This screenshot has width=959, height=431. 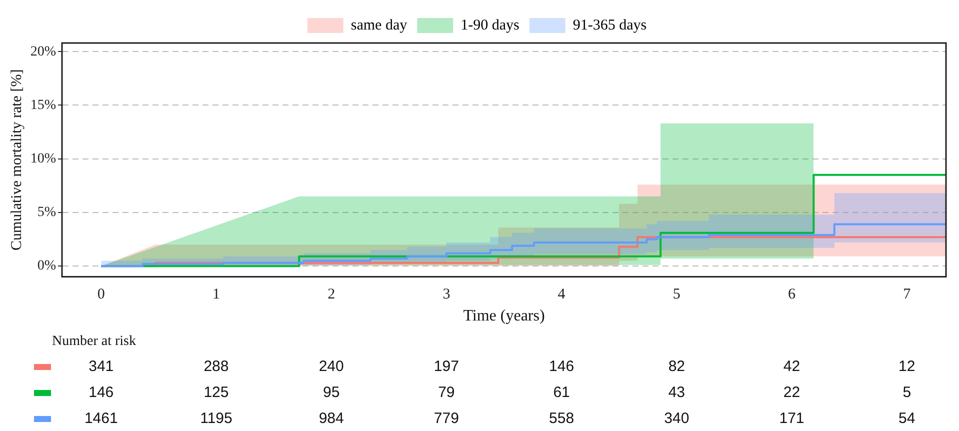 I want to click on text: 984, so click(x=331, y=419).